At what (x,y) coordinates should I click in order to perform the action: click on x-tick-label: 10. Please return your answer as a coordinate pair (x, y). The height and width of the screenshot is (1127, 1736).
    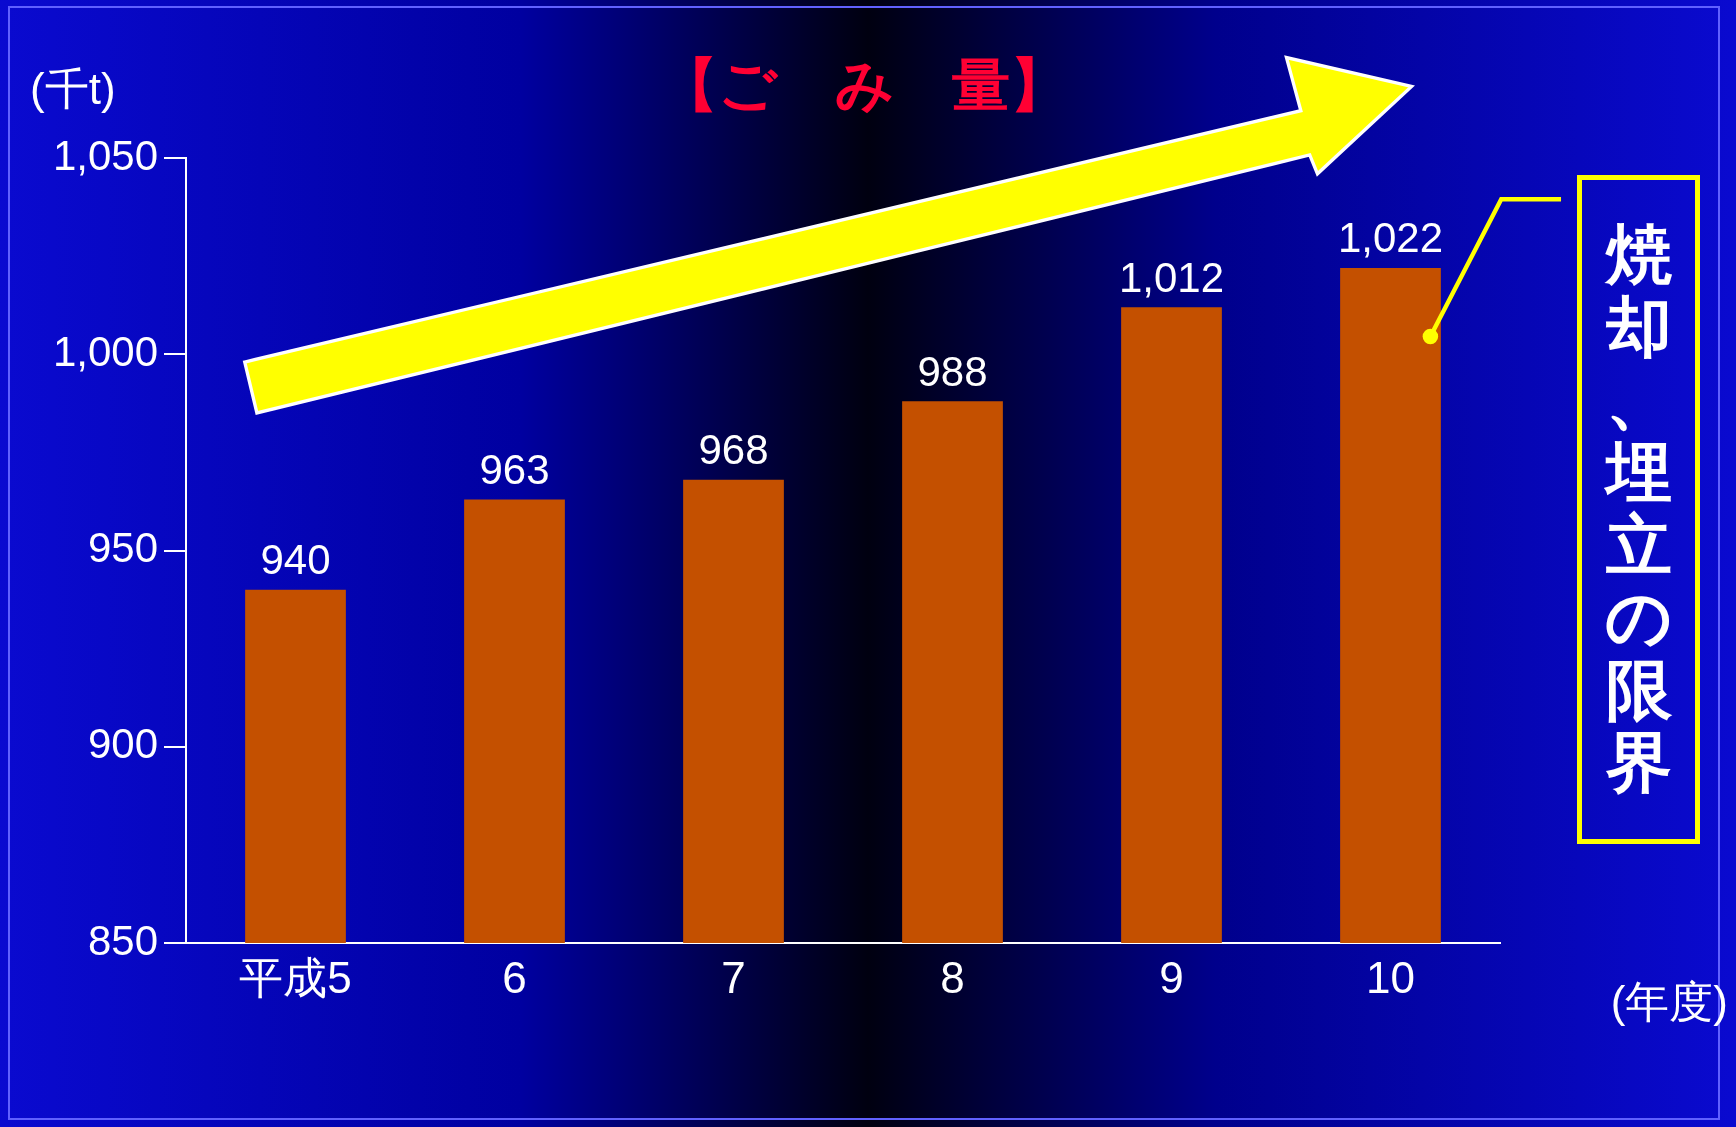
    Looking at the image, I should click on (1390, 977).